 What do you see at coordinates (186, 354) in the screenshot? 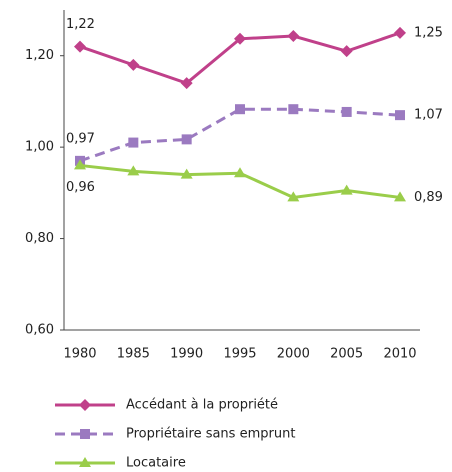
I see `x-tick-label: 1990` at bounding box center [186, 354].